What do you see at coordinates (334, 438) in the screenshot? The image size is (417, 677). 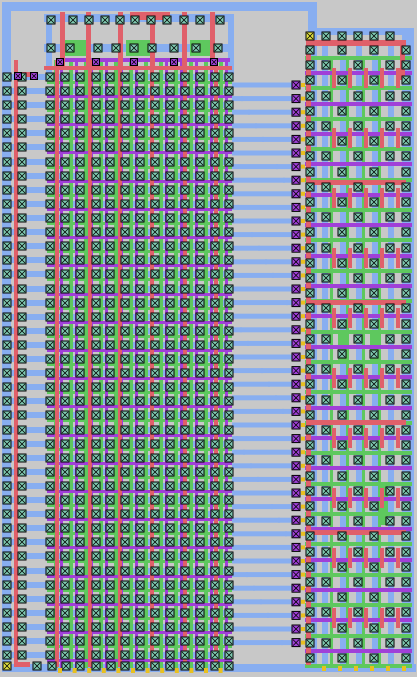 I see `right-m2-segment` at bounding box center [334, 438].